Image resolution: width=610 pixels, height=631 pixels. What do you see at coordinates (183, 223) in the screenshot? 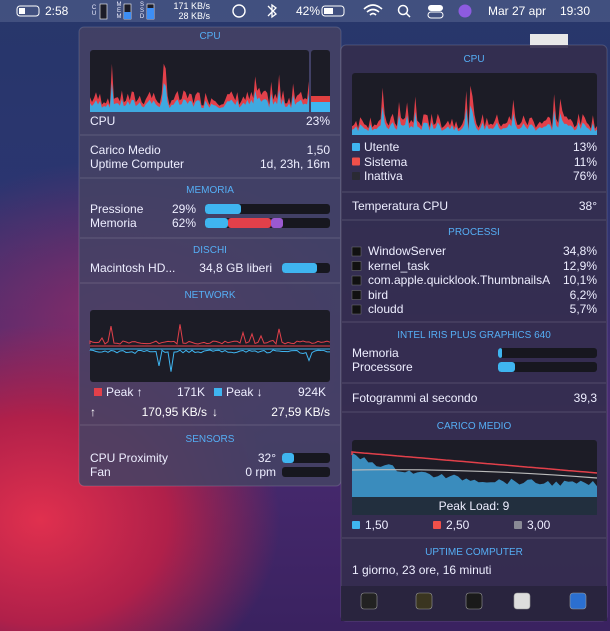
I see `label: 62%` at bounding box center [183, 223].